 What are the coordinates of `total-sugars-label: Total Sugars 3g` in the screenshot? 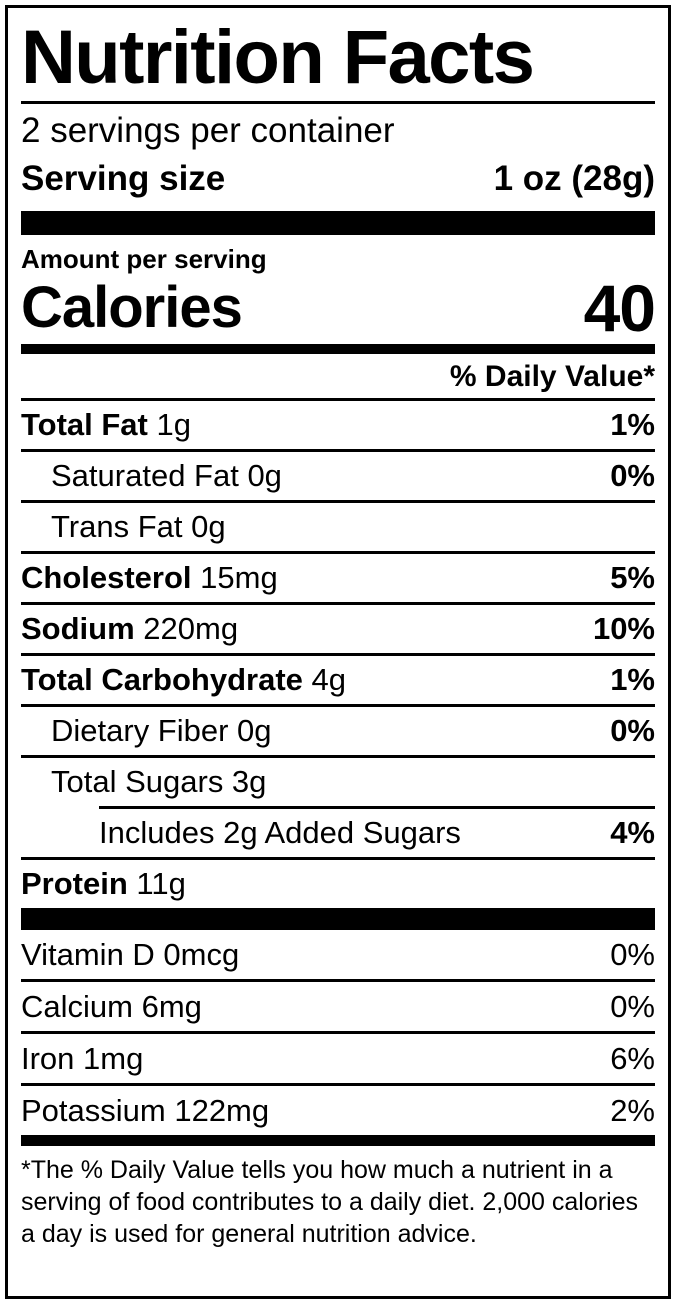 It's located at (159, 781).